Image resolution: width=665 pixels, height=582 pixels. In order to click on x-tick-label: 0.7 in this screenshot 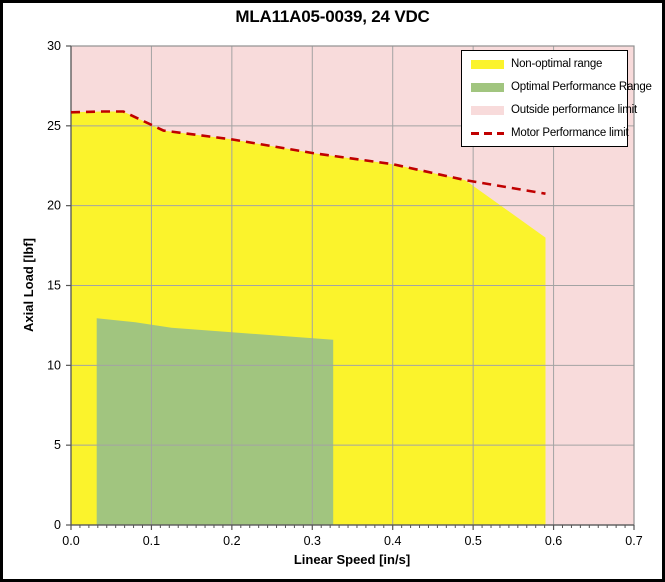, I will do `click(633, 541)`.